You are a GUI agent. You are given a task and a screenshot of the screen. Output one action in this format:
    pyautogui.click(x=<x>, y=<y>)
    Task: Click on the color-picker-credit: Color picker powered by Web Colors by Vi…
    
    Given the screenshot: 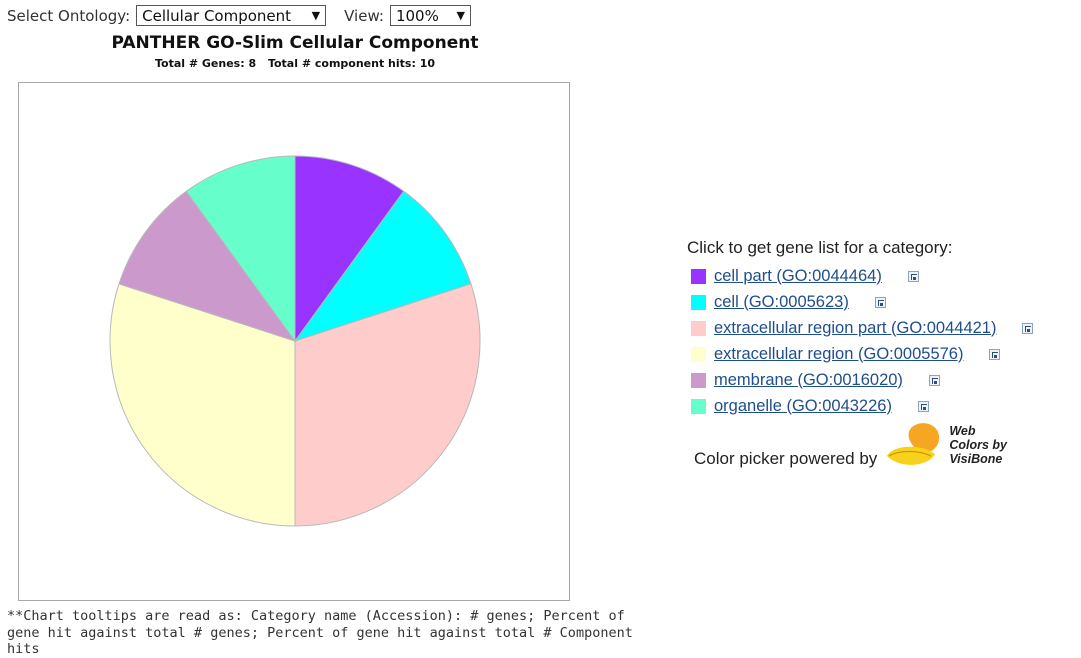 What is the action you would take?
    pyautogui.click(x=856, y=447)
    